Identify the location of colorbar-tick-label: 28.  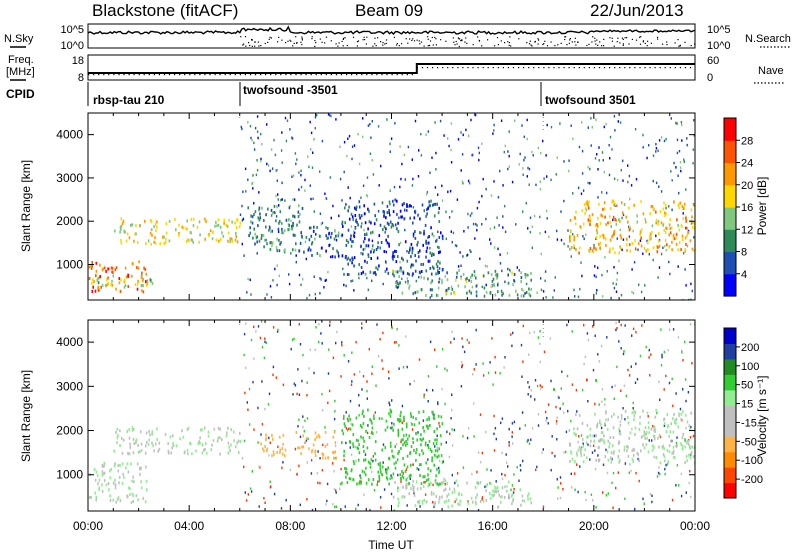
(747, 141).